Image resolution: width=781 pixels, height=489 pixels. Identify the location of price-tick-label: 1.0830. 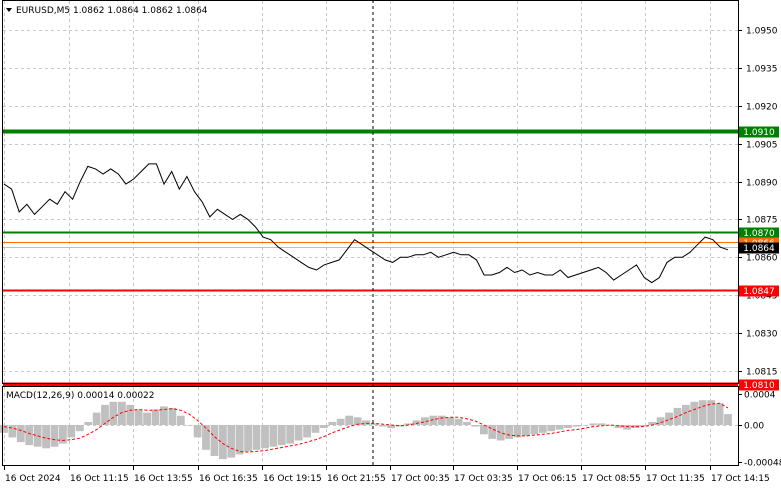
(762, 335).